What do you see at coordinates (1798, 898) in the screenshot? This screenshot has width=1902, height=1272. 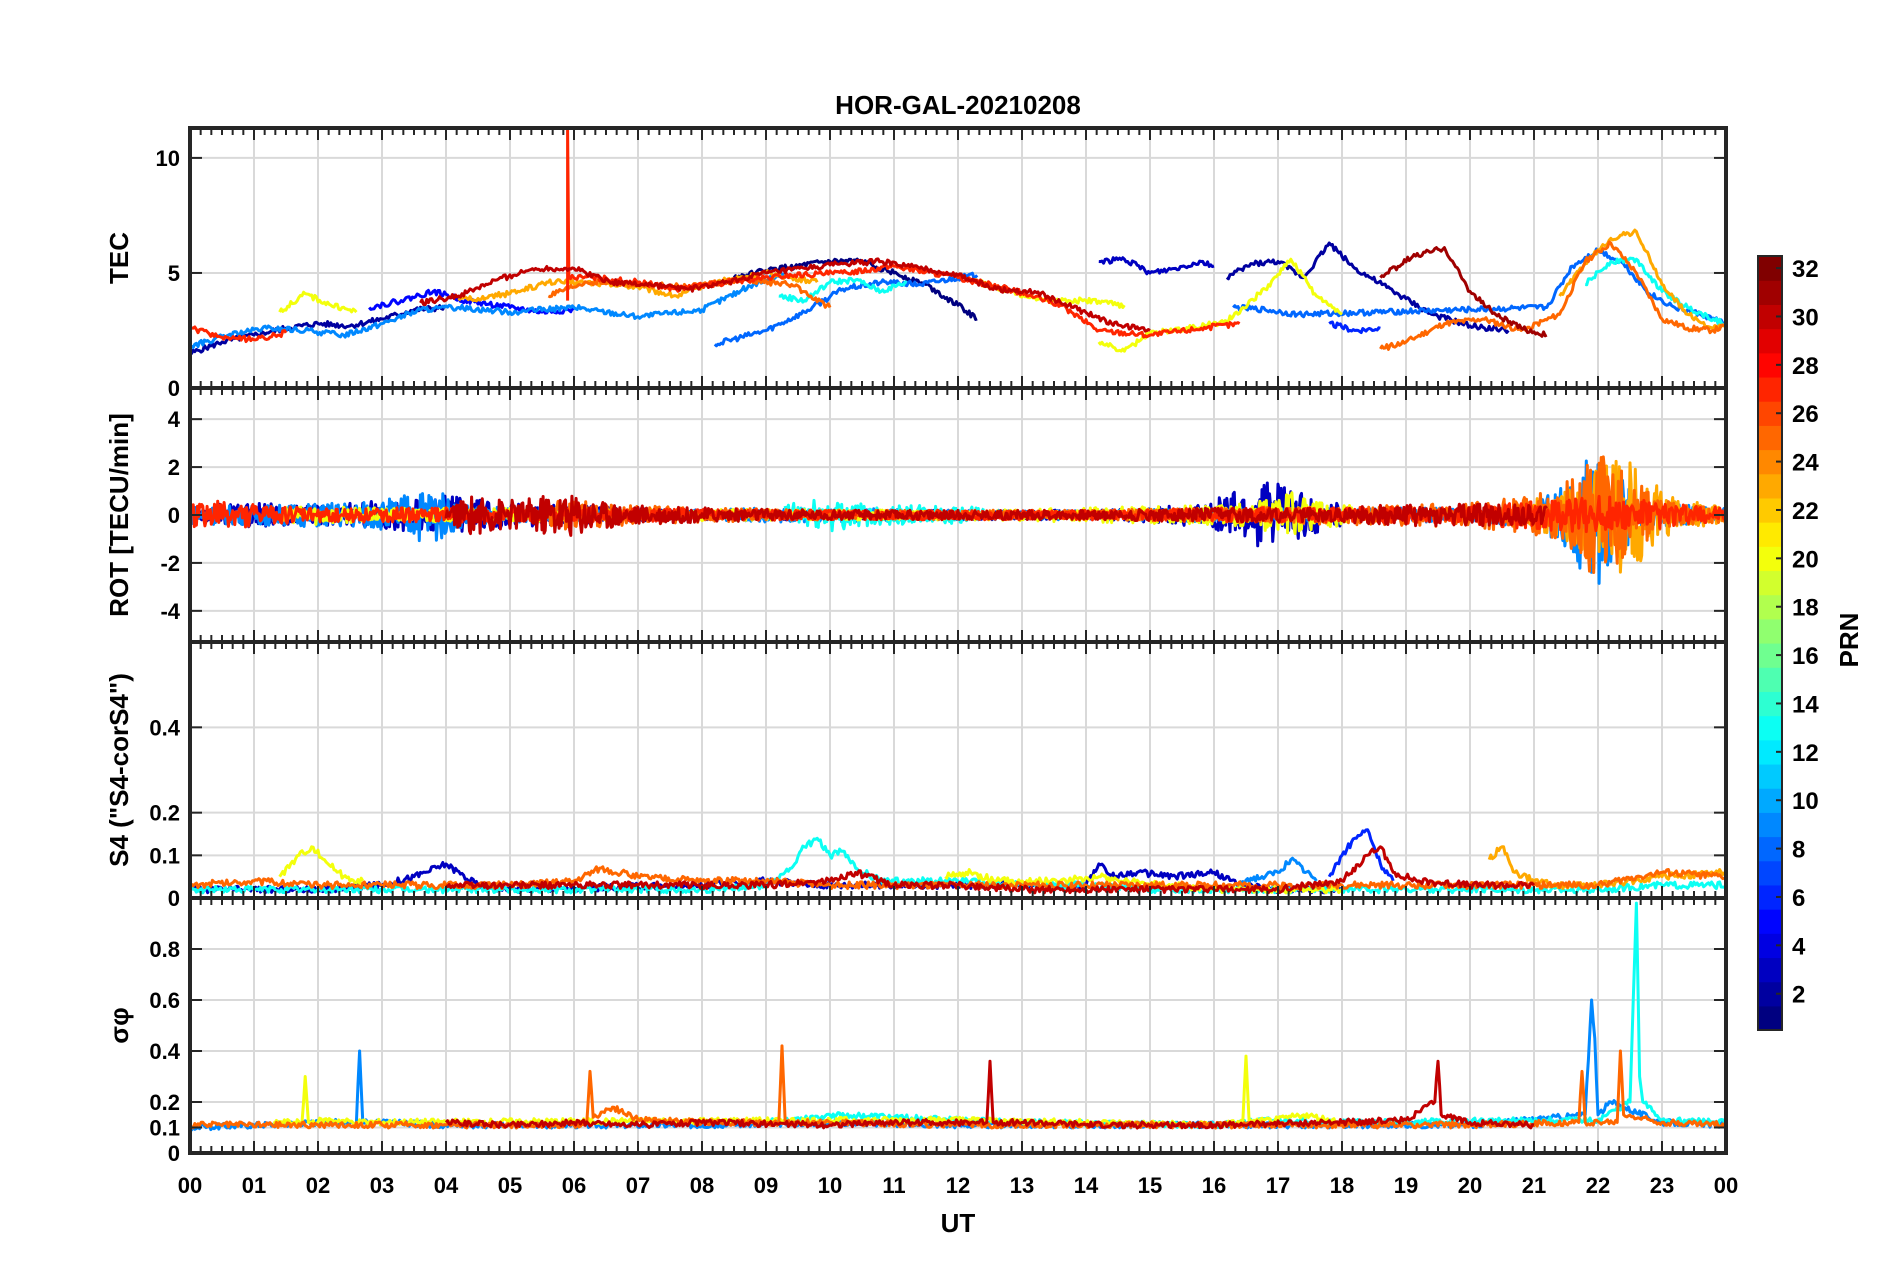 I see `colorbar-tick-label: 6` at bounding box center [1798, 898].